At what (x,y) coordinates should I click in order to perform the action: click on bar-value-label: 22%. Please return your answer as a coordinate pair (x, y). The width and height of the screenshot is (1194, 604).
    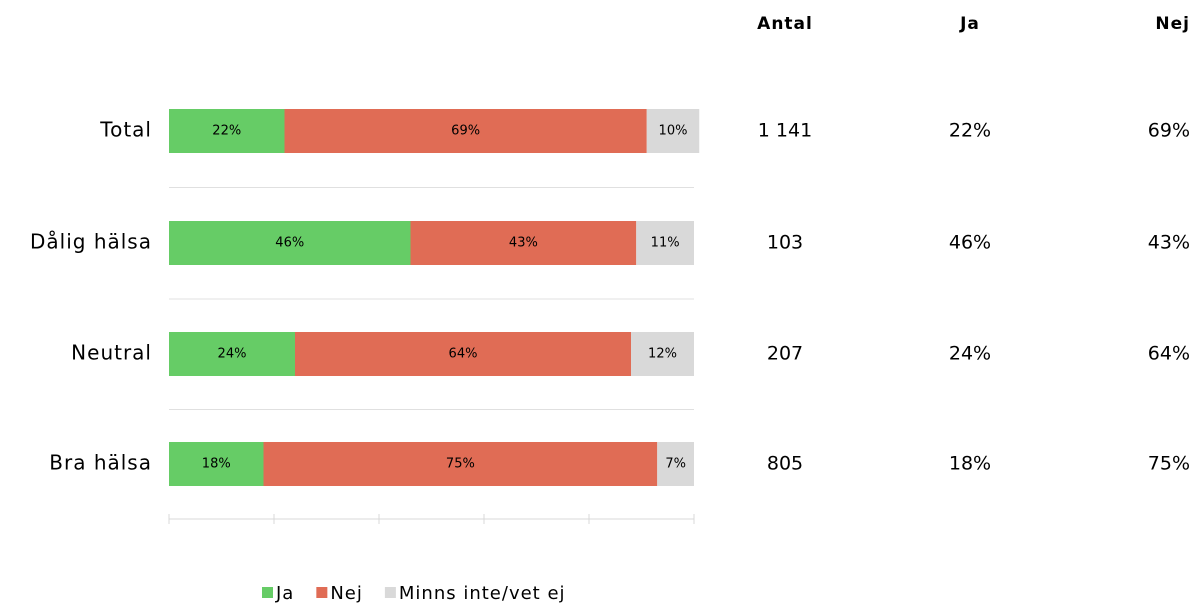
    Looking at the image, I should click on (226, 131).